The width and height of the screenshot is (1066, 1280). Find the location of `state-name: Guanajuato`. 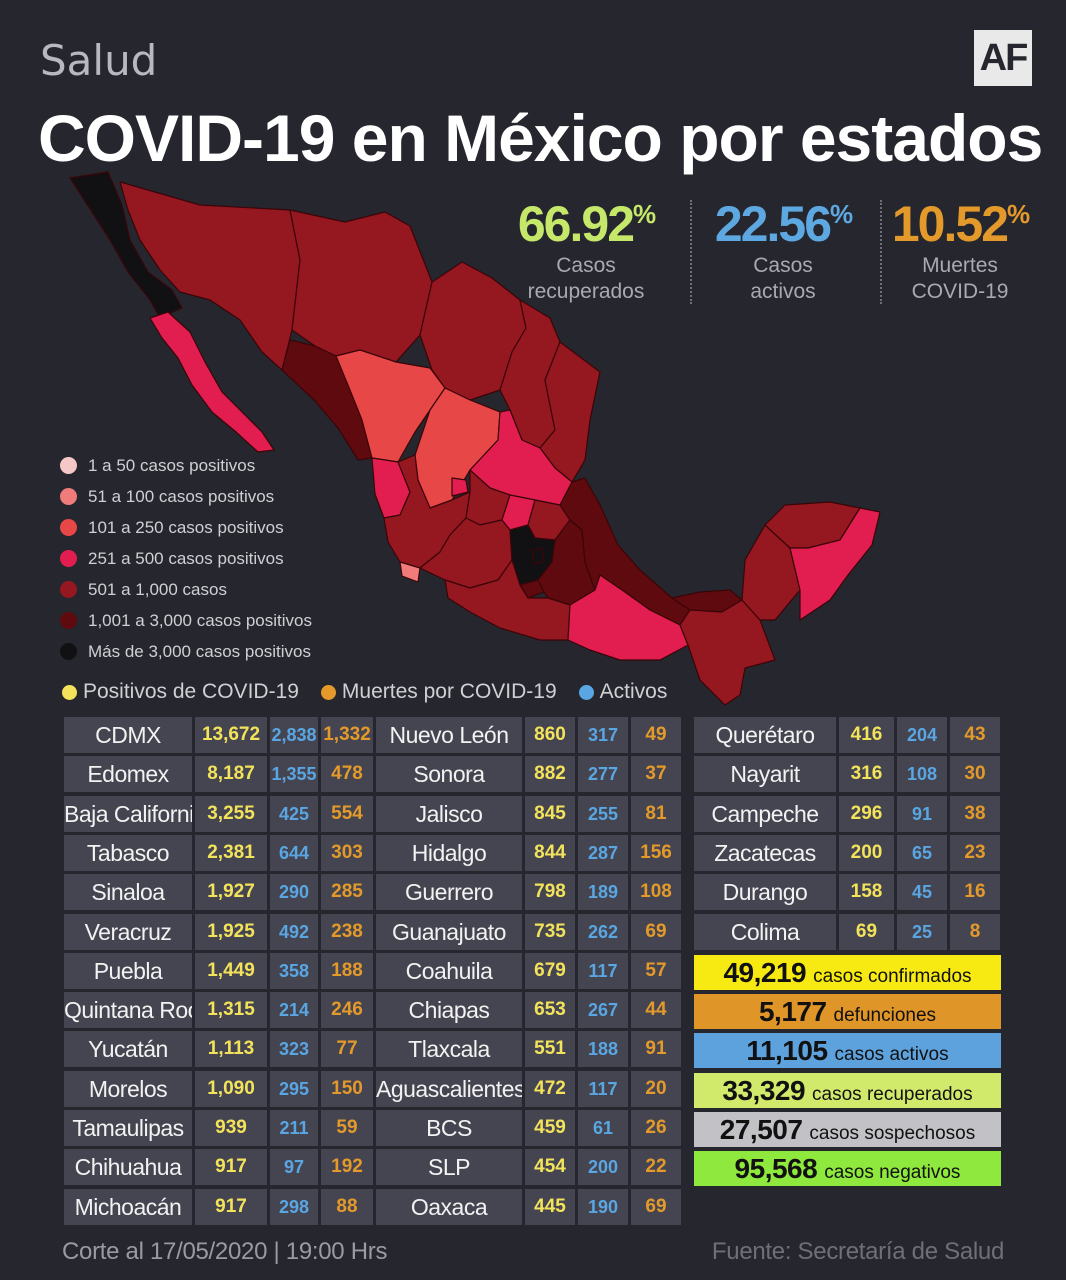

state-name: Guanajuato is located at coordinates (449, 931).